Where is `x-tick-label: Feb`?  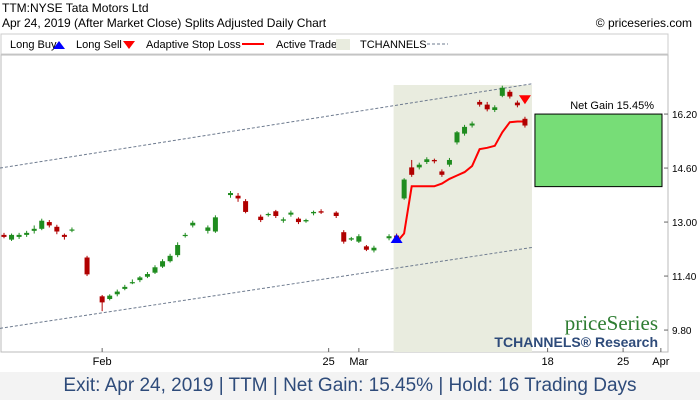
x-tick-label: Feb is located at coordinates (102, 362).